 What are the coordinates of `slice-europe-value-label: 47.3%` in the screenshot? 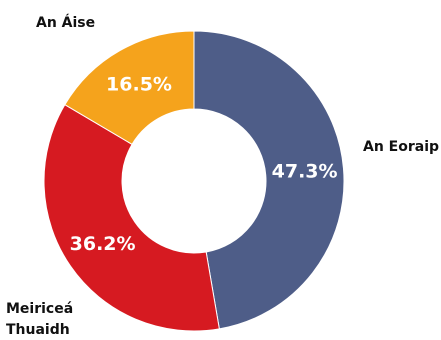 It's located at (305, 172).